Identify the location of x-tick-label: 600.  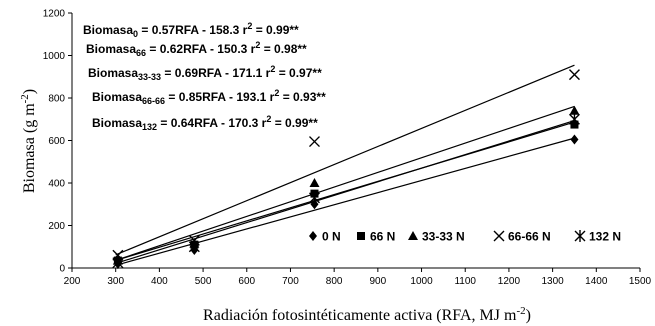
(246, 281).